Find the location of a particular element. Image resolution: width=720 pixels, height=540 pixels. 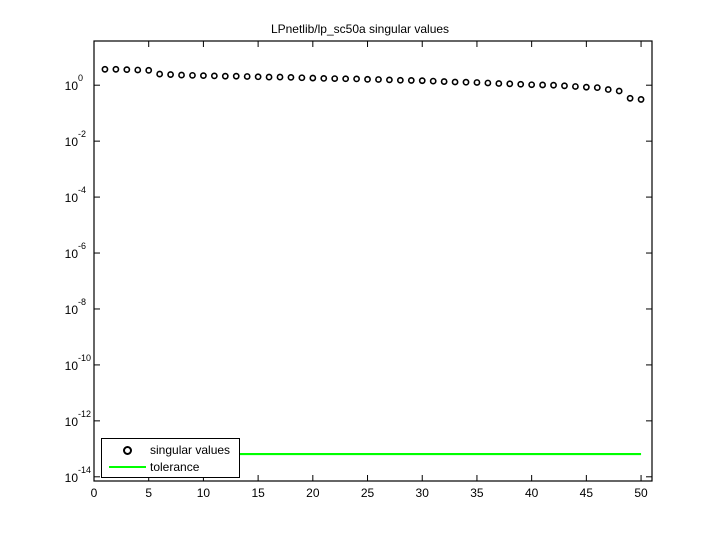

singular-values-markers is located at coordinates (373, 84).